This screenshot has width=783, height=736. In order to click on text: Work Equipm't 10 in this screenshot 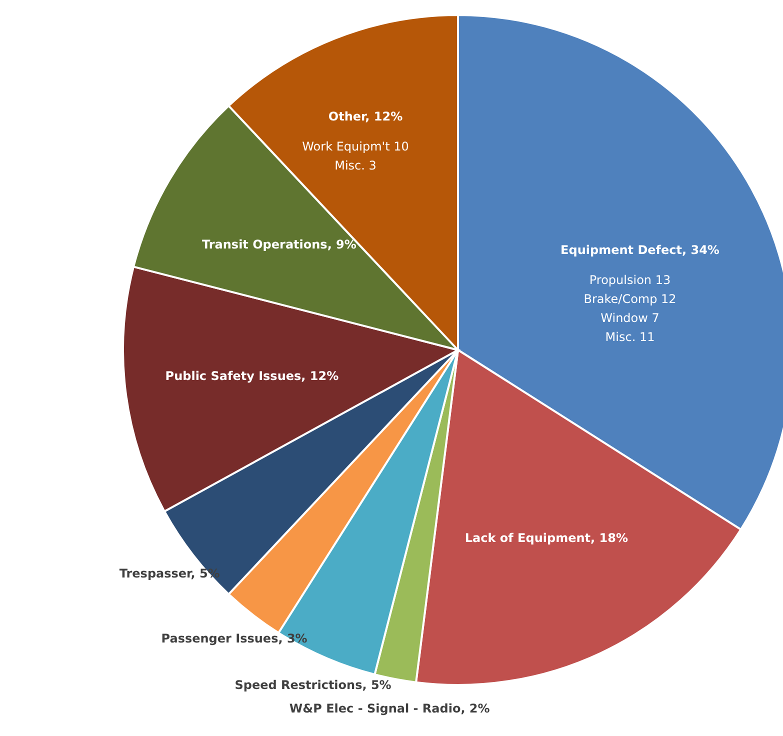, I will do `click(355, 146)`.